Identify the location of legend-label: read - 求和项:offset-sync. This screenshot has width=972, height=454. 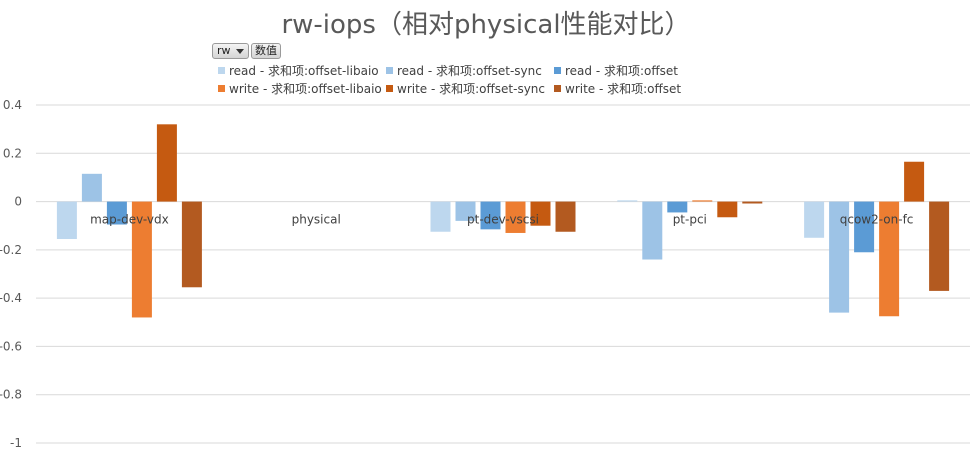
(469, 71).